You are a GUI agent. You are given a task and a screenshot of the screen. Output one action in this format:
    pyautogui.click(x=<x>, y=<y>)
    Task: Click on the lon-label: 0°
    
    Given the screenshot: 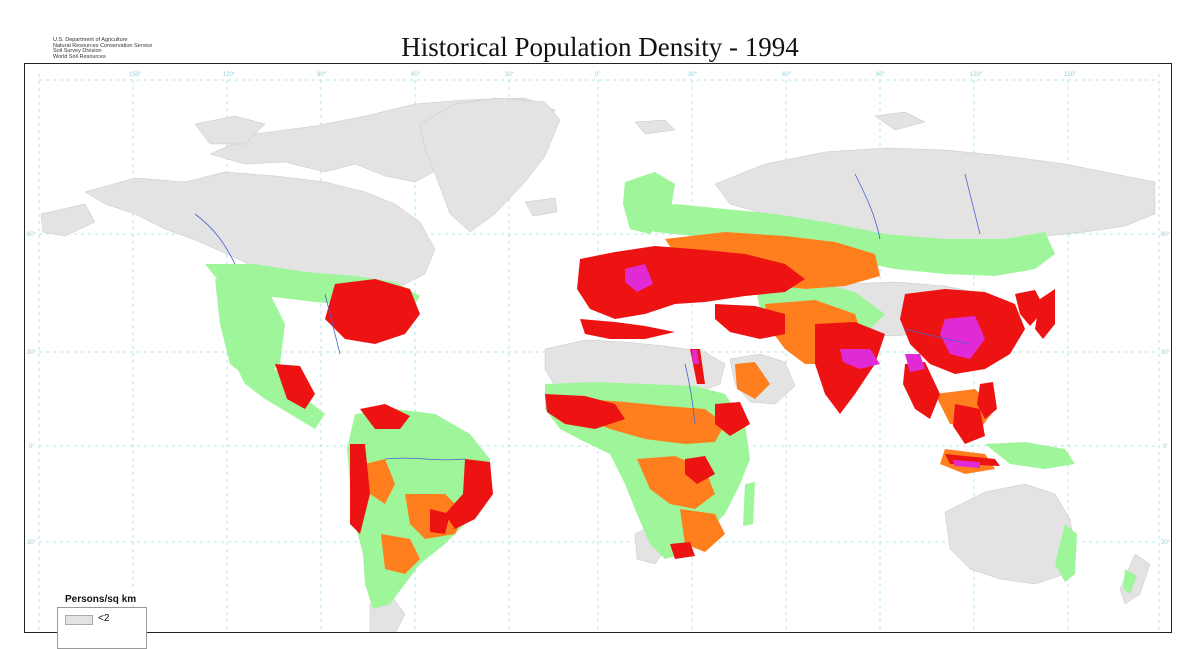 What is the action you would take?
    pyautogui.click(x=598, y=75)
    